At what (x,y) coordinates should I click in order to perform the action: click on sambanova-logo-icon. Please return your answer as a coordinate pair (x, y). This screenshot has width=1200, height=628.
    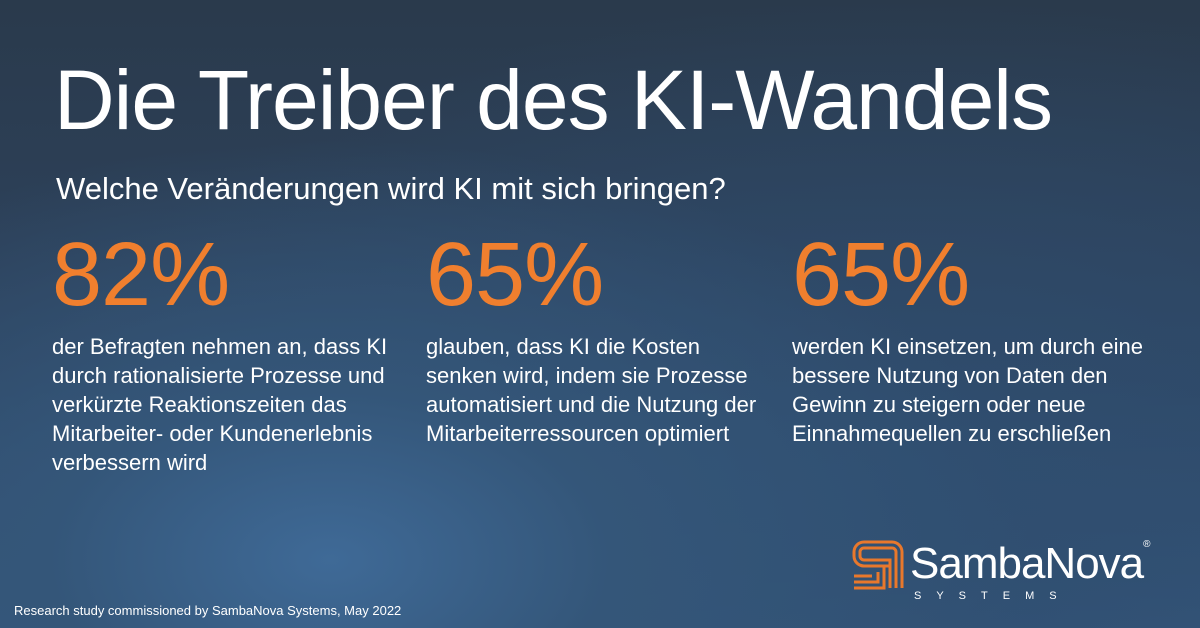
    Looking at the image, I should click on (878, 565).